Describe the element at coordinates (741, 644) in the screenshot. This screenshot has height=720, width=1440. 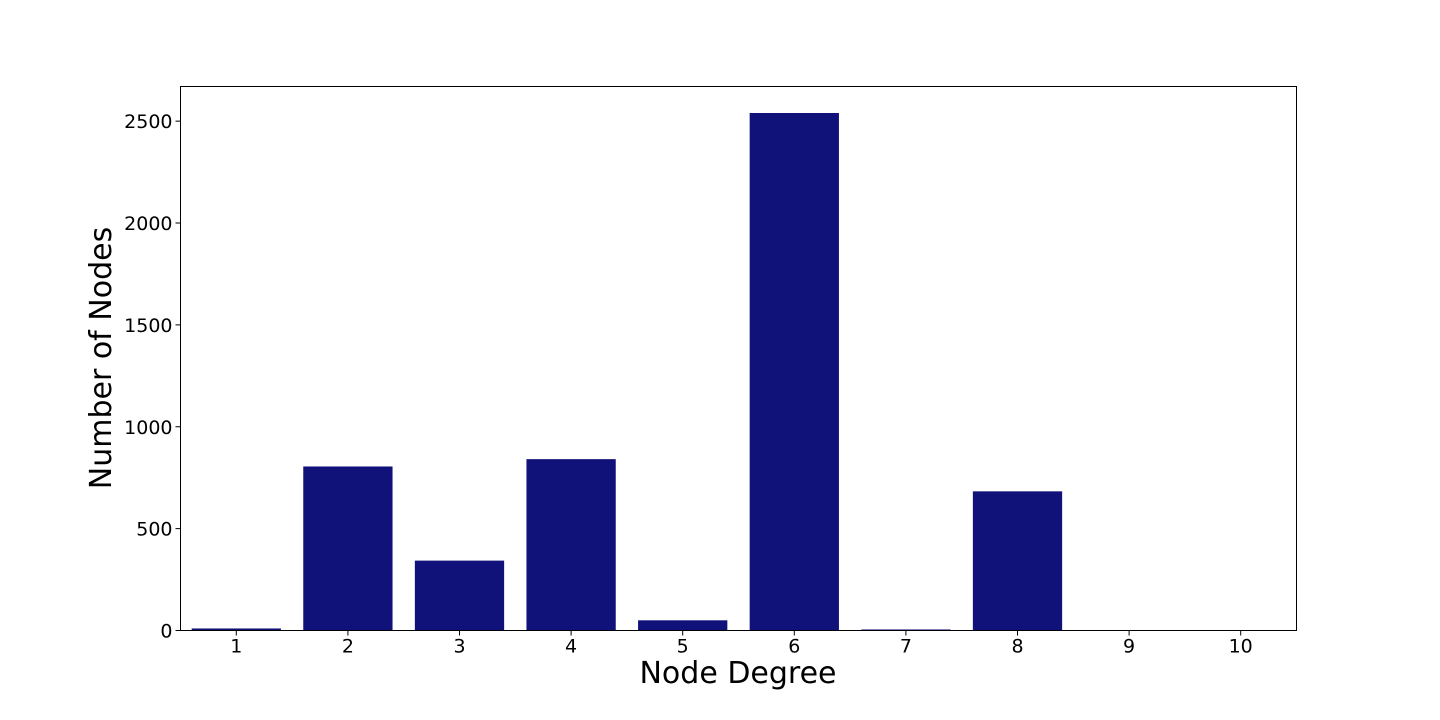
I see `x-axis: 1 2 3 4 5 6 7 8 9 10` at that location.